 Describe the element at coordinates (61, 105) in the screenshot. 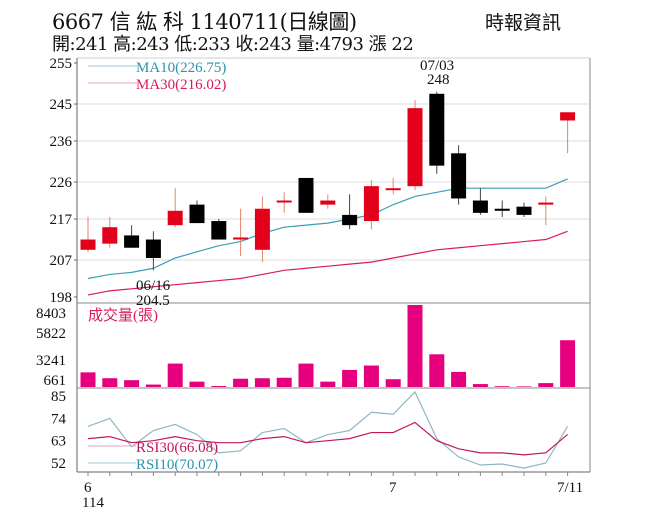

I see `price-tick-label: 245` at that location.